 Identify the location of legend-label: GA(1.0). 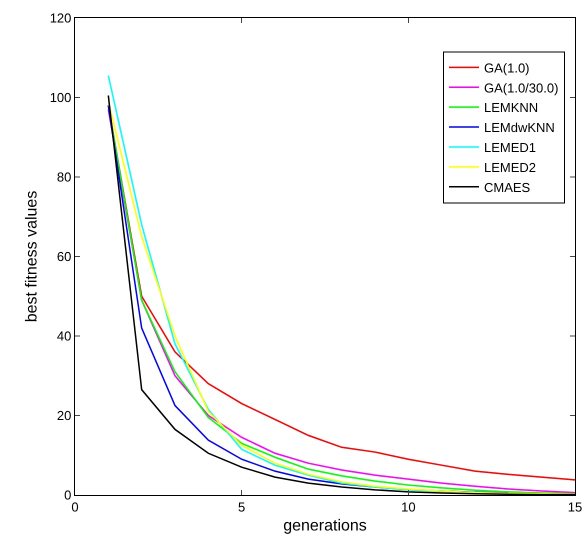
(507, 68).